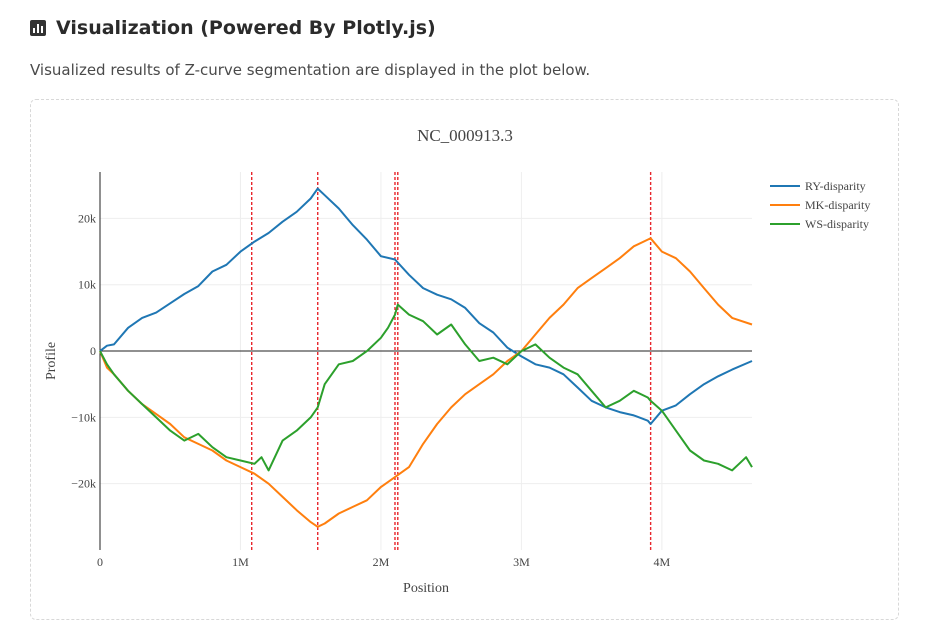 The width and height of the screenshot is (928, 639). Describe the element at coordinates (93, 351) in the screenshot. I see `y-tick-label-2: 0` at that location.